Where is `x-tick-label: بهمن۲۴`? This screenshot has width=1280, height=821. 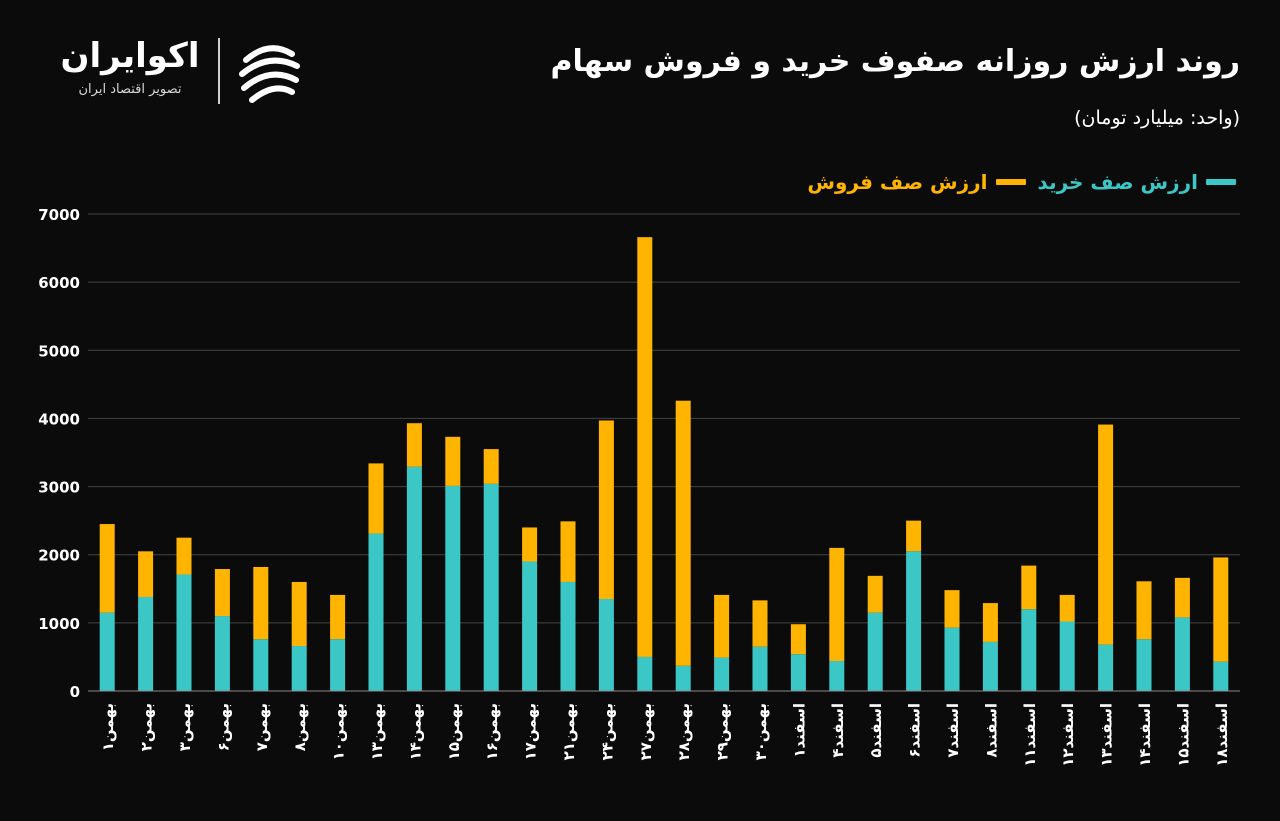
x-tick-label: بهمن۲۴ is located at coordinates (607, 731).